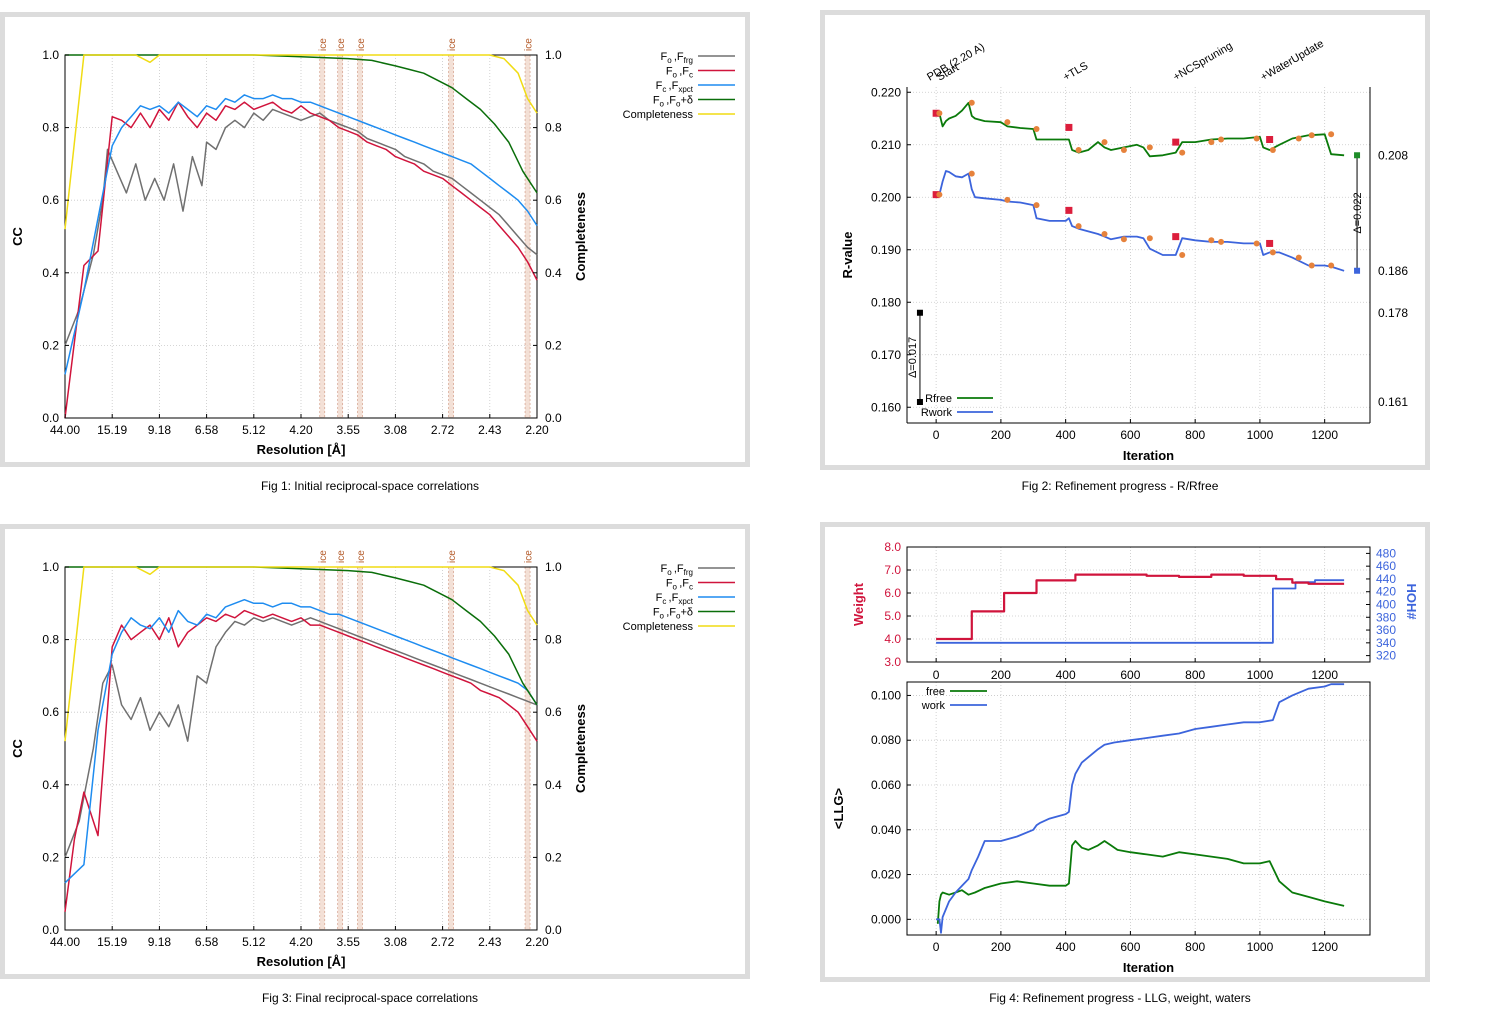  What do you see at coordinates (936, 947) in the screenshot?
I see `fig4-bottom-x-tick-label: 0` at bounding box center [936, 947].